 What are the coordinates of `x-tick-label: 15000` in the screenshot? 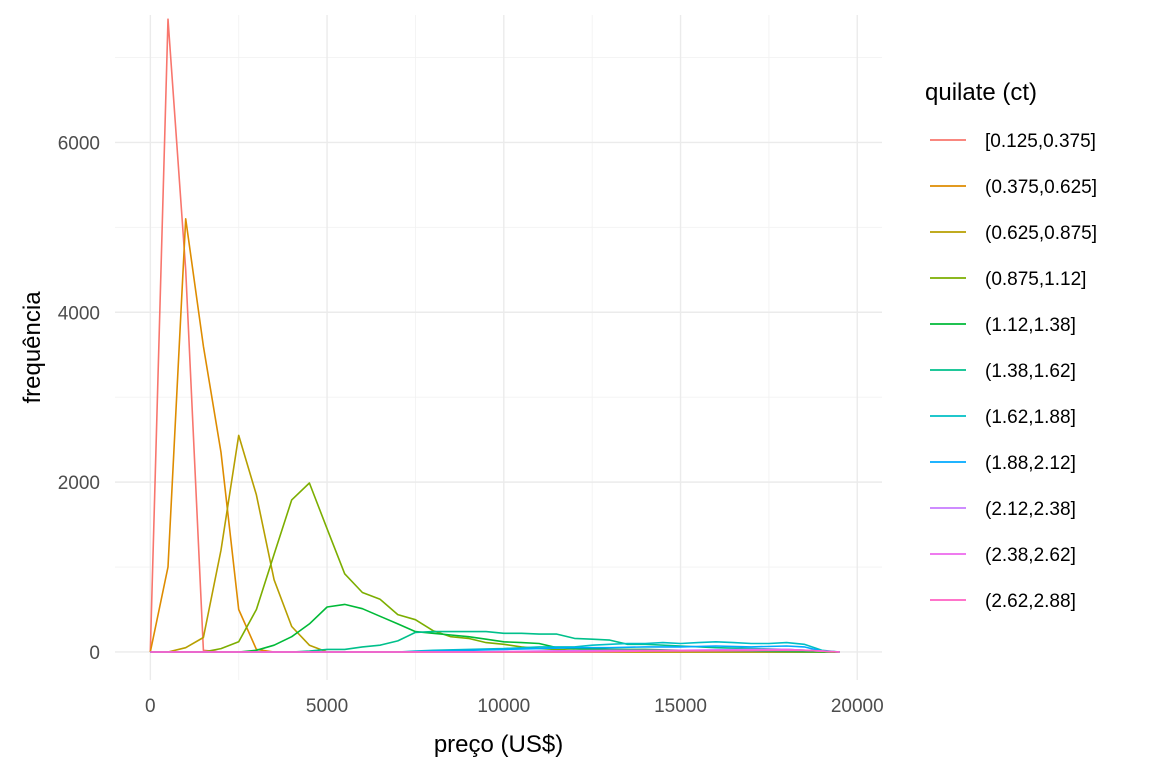 It's located at (680, 706).